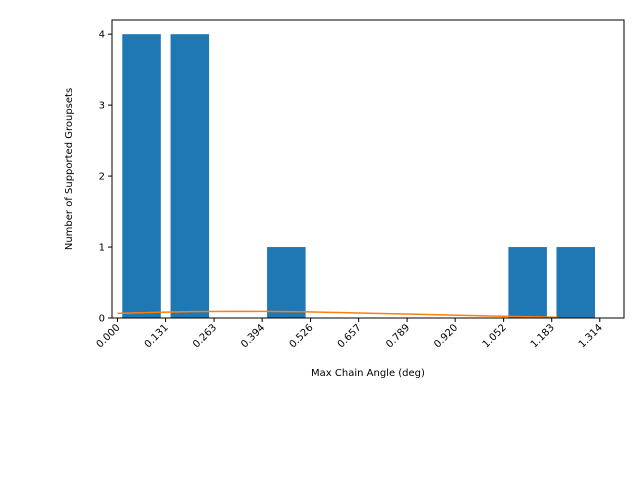 The image size is (640, 480). What do you see at coordinates (102, 106) in the screenshot?
I see `y-tick-label: 3` at bounding box center [102, 106].